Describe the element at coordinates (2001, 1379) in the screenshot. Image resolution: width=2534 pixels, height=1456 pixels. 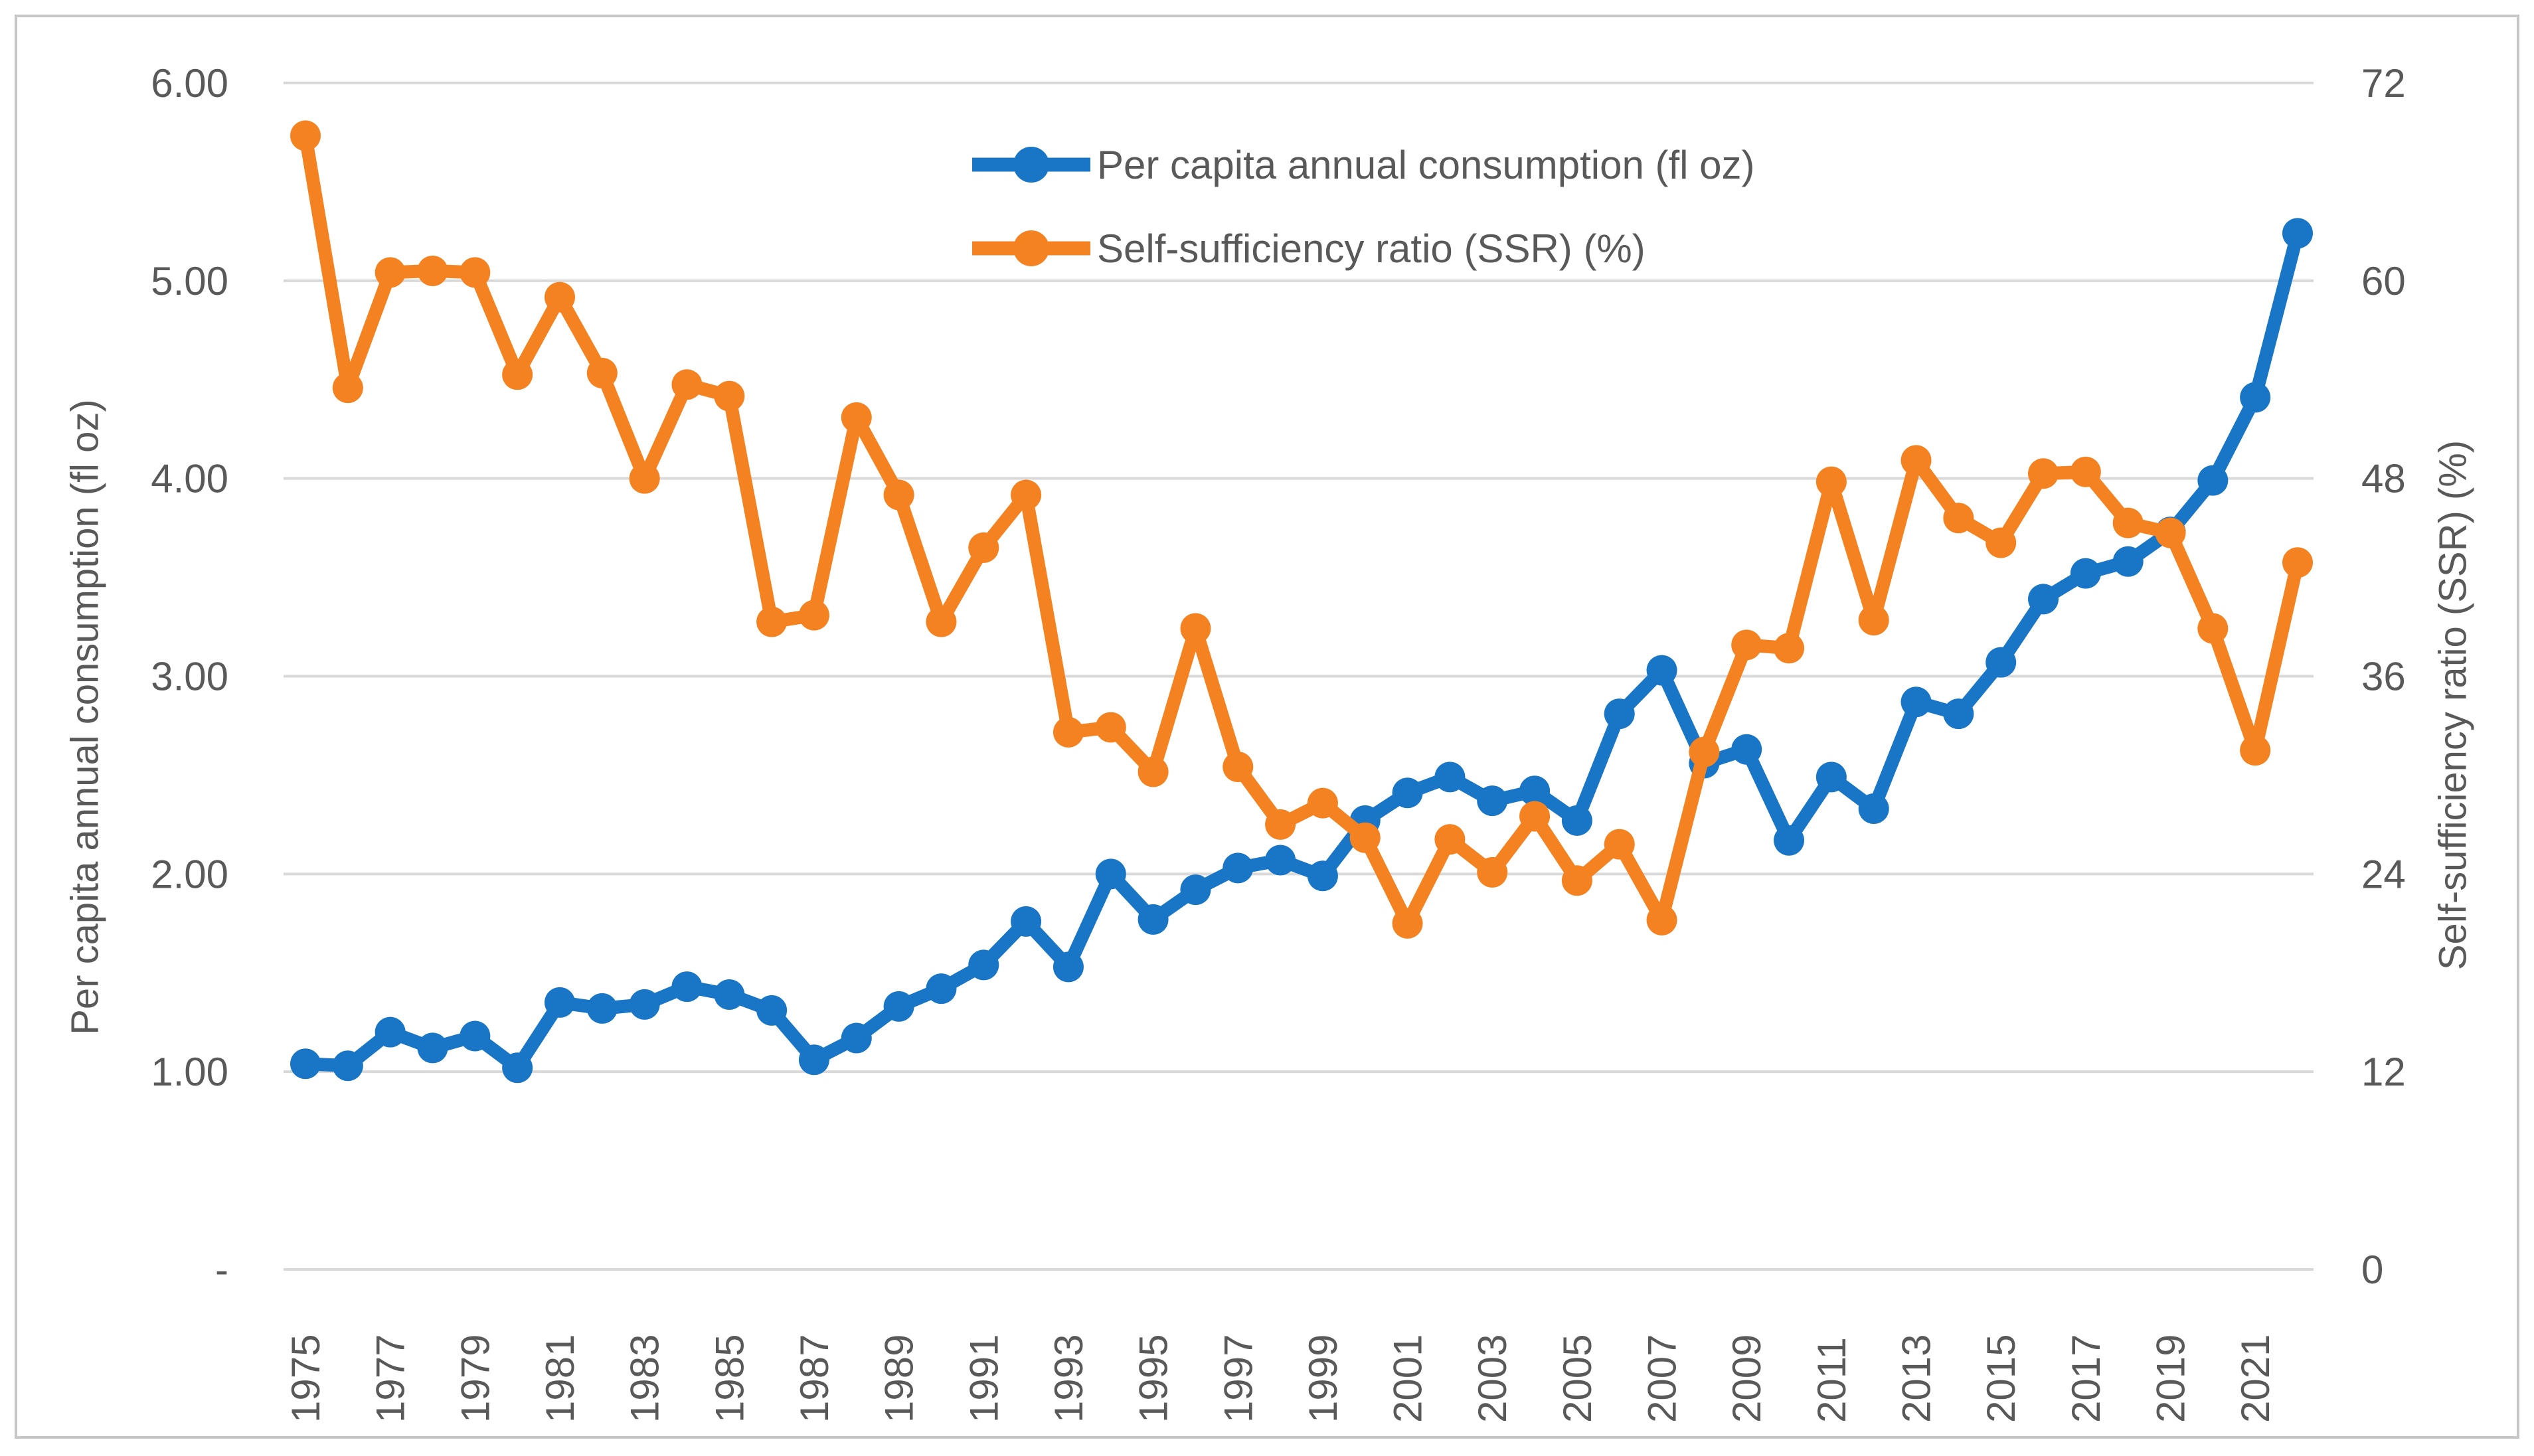
I see `x-axis-year-label: 2015` at that location.